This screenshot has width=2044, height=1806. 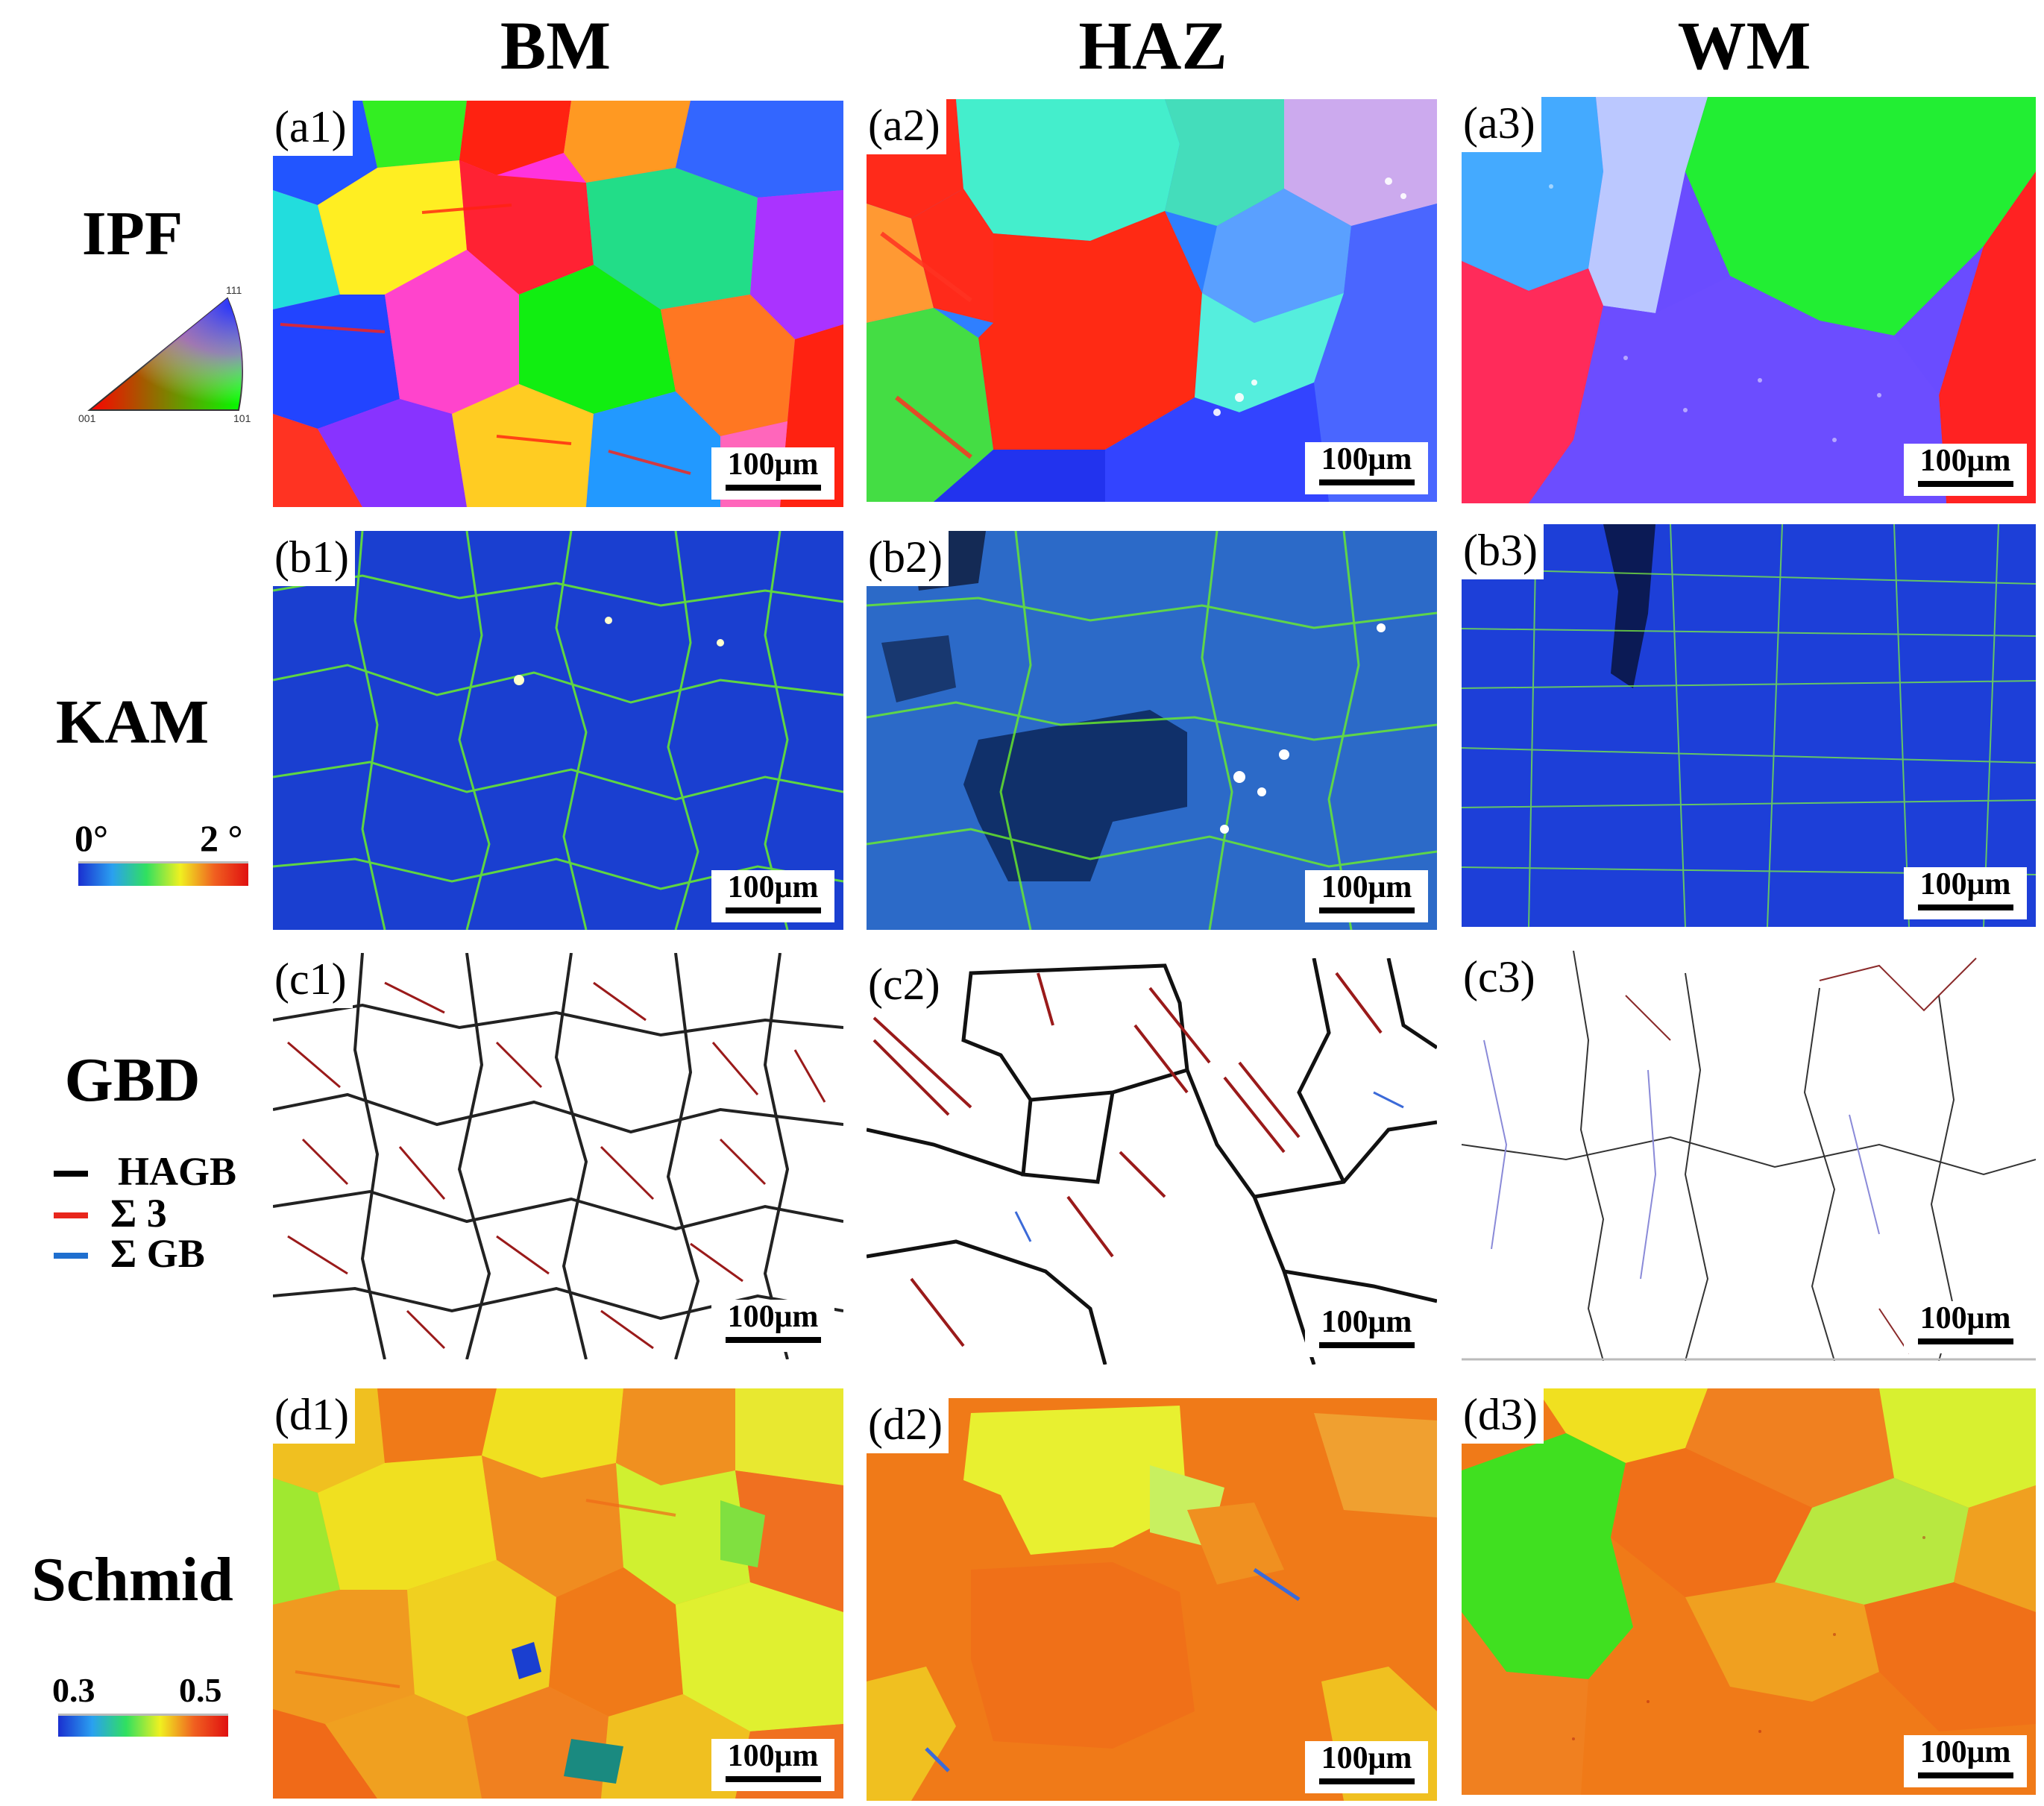 I want to click on panel-label-a1: (a1), so click(x=313, y=128).